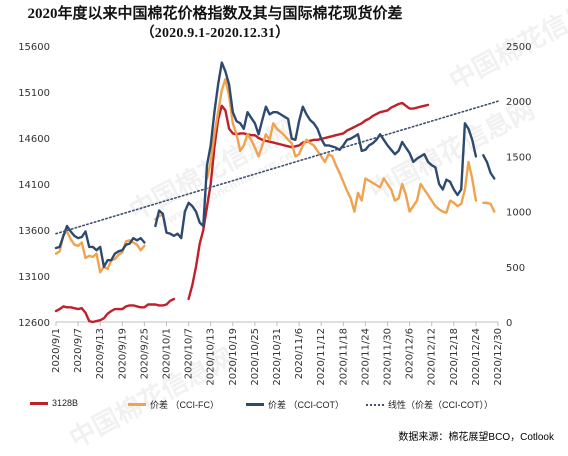 Image resolution: width=568 pixels, height=456 pixels. Describe the element at coordinates (321, 357) in the screenshot. I see `x-tick-label: 2020/11/12` at that location.